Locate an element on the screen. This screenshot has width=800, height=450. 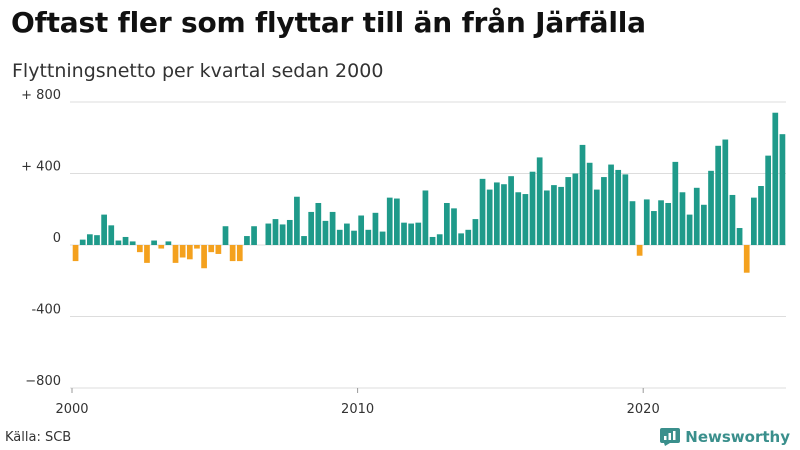
y-tick-label: −800 is located at coordinates (43, 381).